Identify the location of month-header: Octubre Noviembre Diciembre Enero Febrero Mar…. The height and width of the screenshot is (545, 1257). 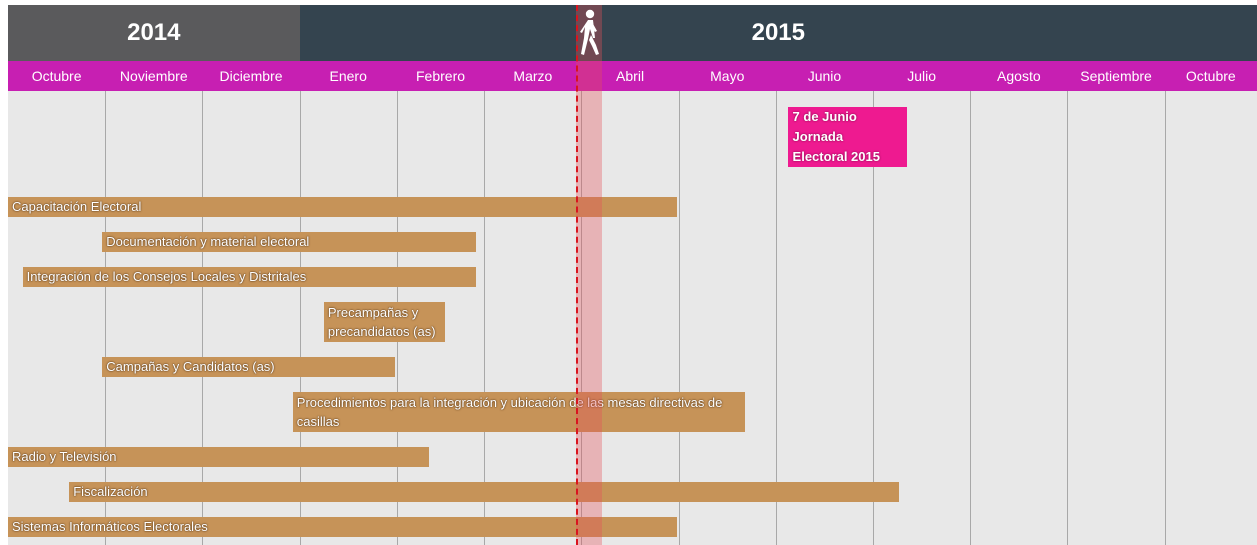
(632, 76).